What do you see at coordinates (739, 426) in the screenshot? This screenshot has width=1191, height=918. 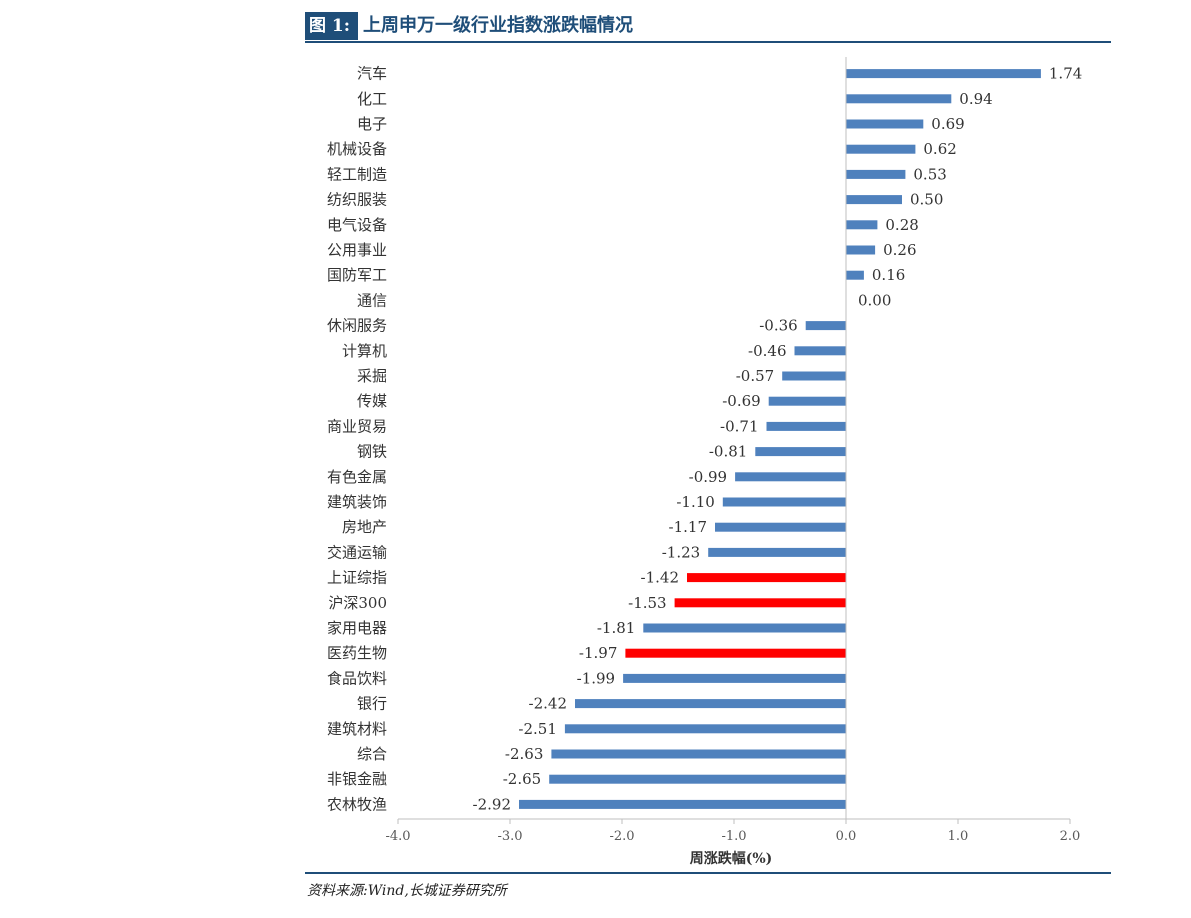 I see `value-label-14: -0.71` at bounding box center [739, 426].